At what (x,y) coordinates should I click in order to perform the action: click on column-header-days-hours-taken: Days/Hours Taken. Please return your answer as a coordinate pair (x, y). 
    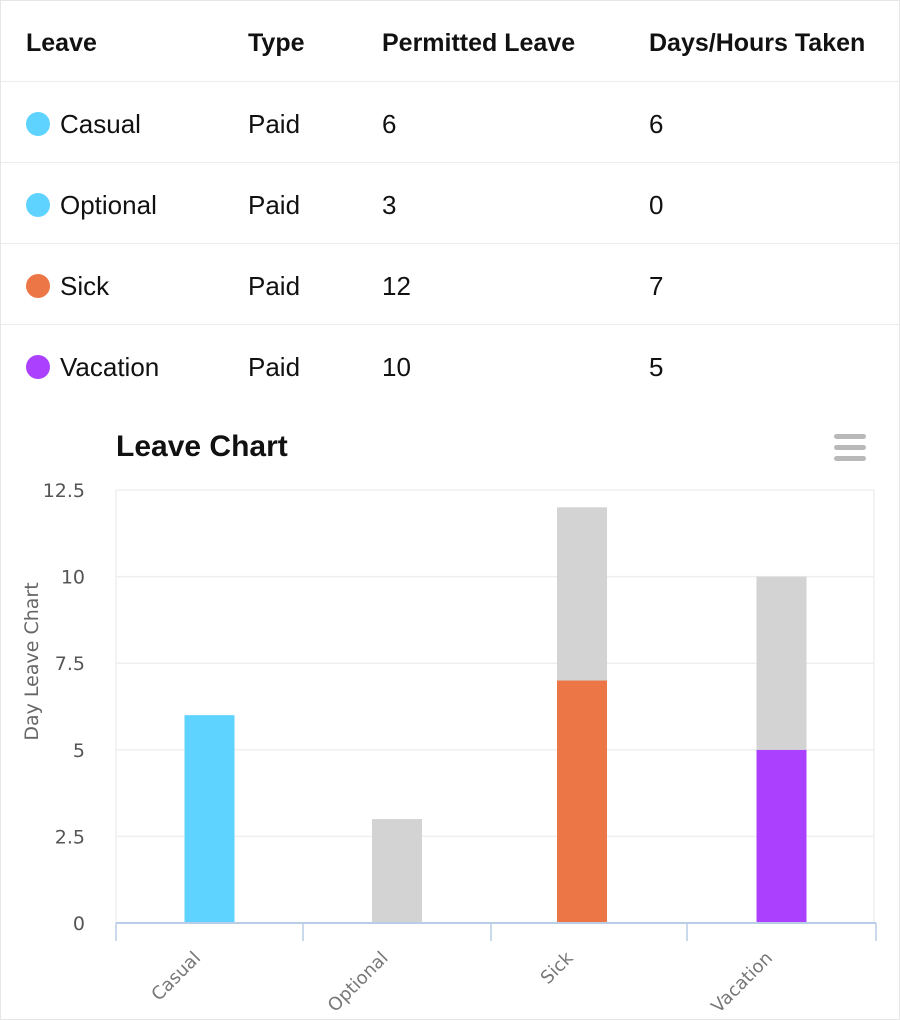
    Looking at the image, I should click on (757, 43).